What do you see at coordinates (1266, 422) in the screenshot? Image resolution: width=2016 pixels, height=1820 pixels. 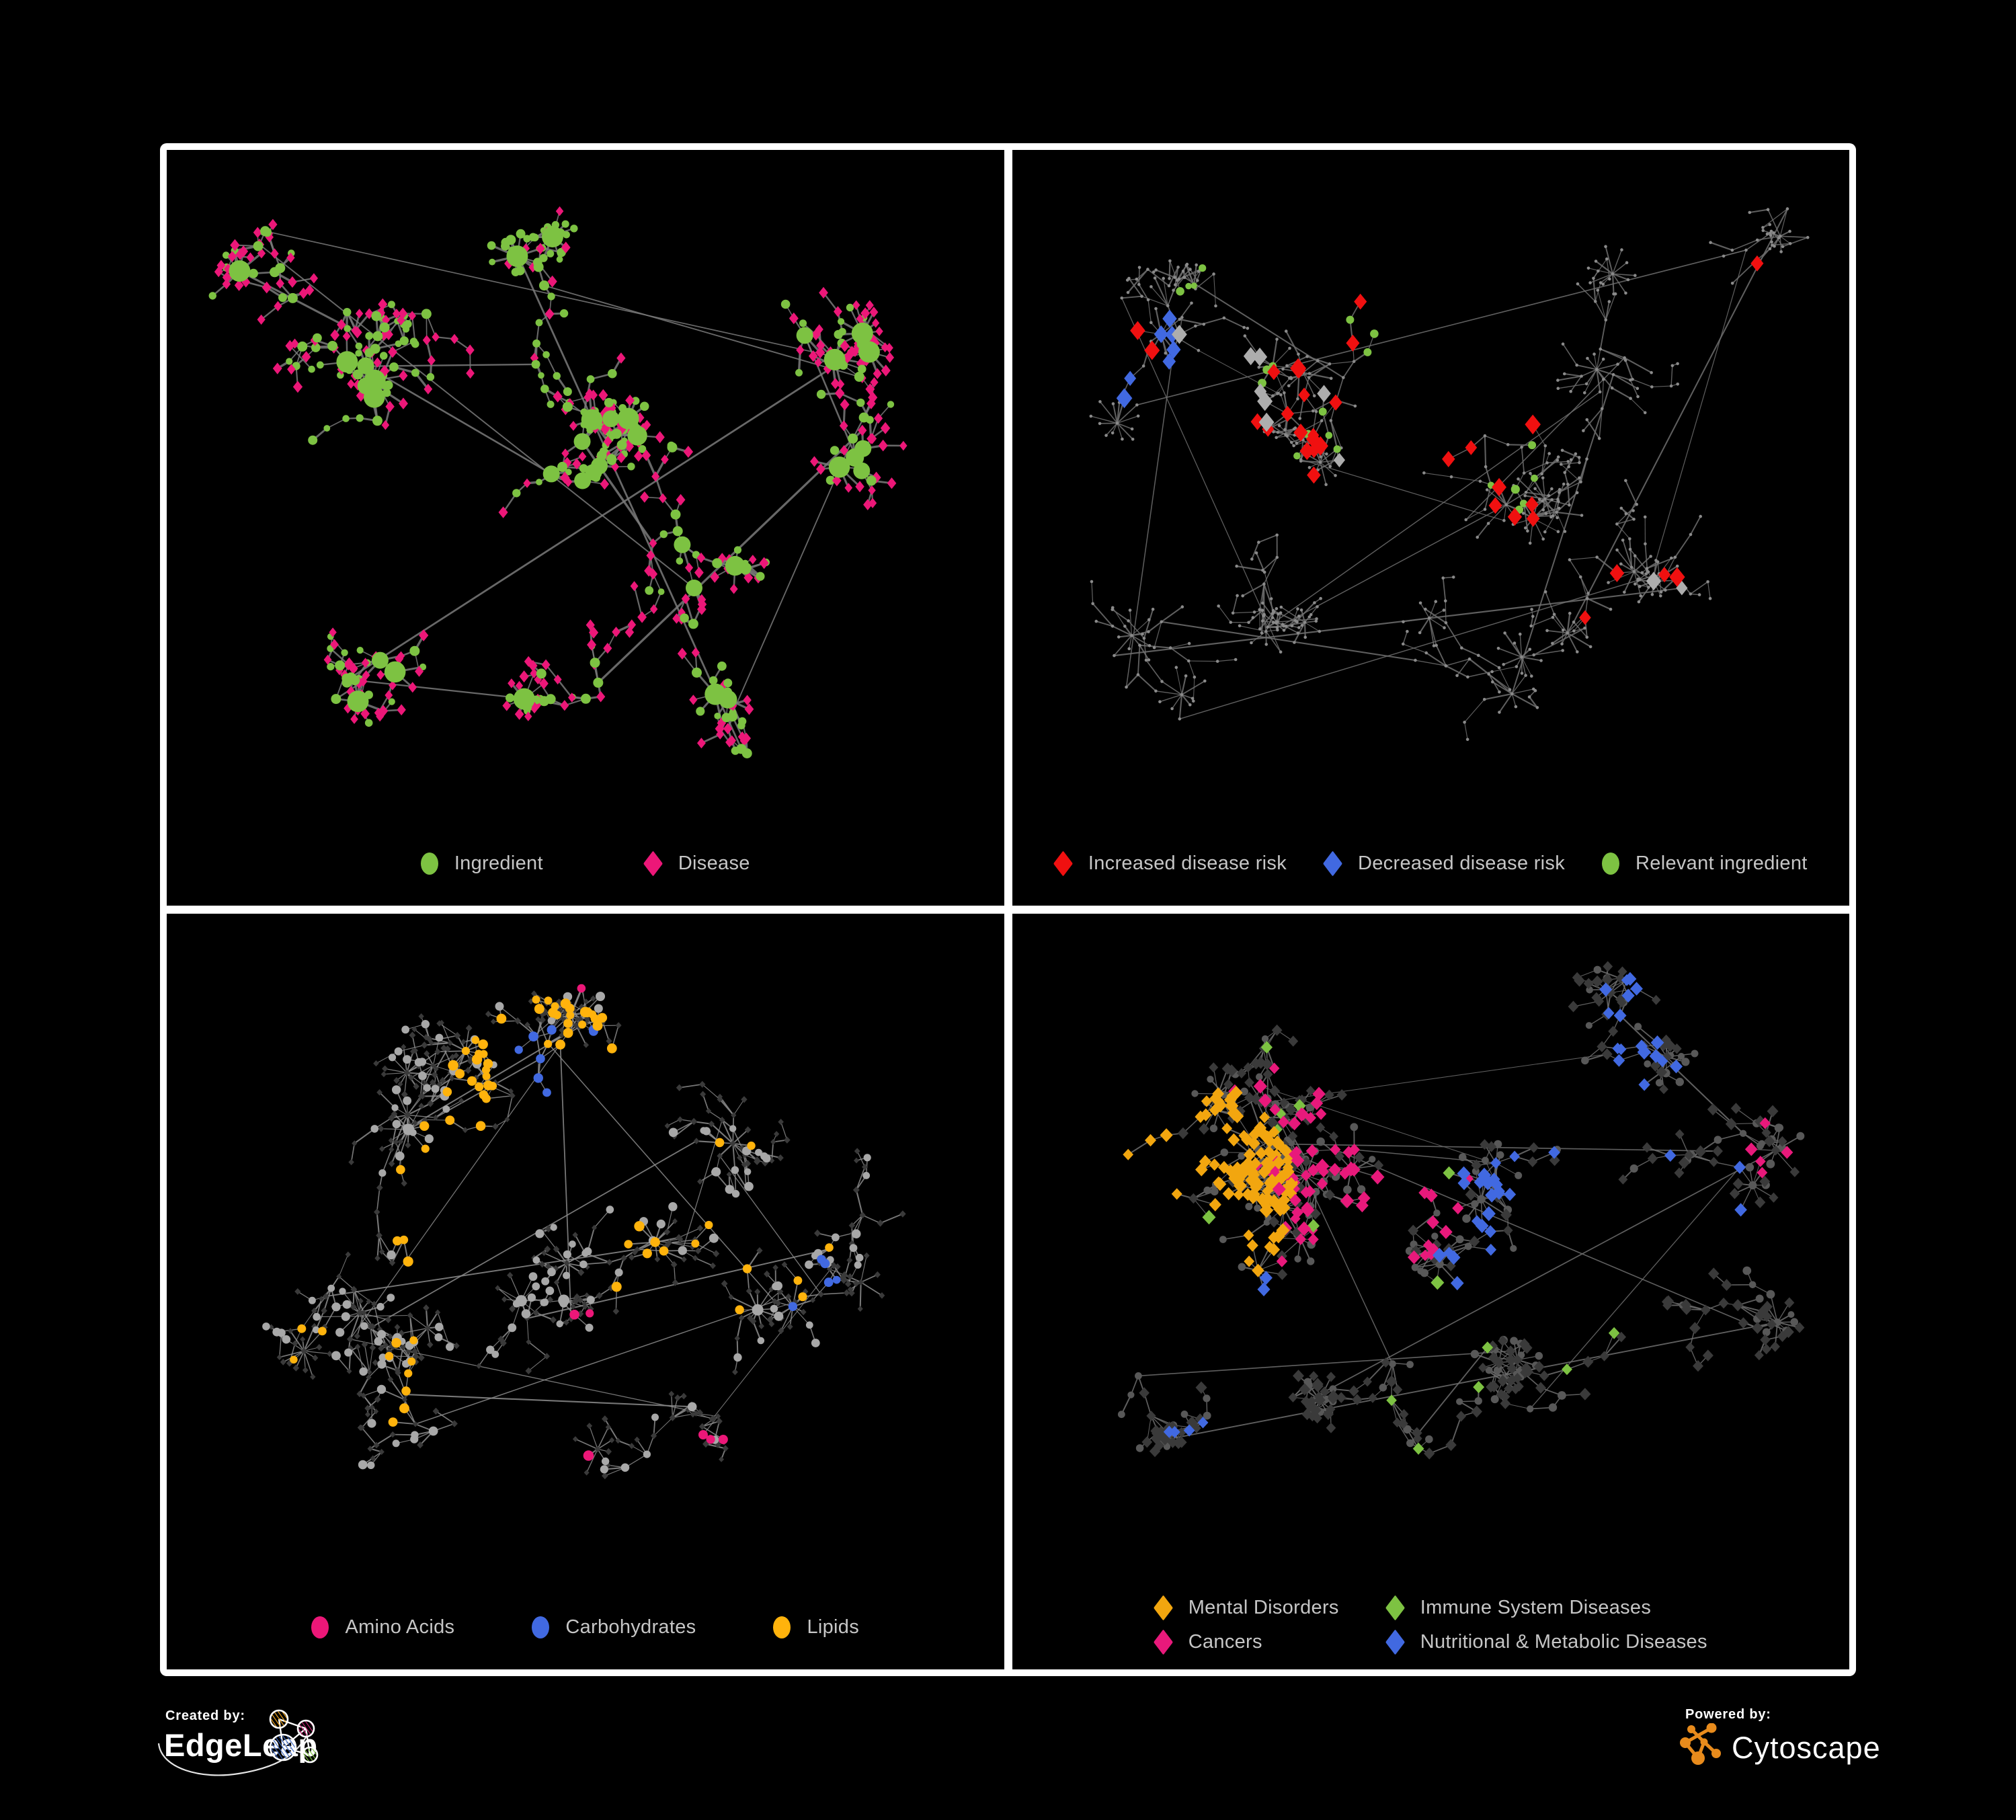 I see `unchanged-risk-node` at bounding box center [1266, 422].